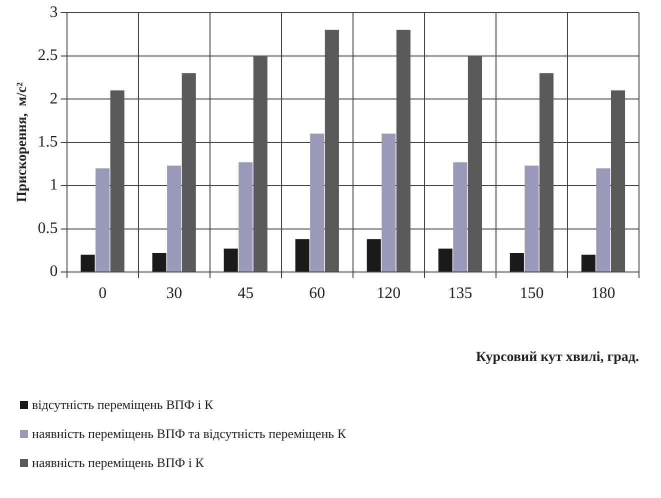 The image size is (661, 498). I want to click on x-tick-label: 45, so click(246, 293).